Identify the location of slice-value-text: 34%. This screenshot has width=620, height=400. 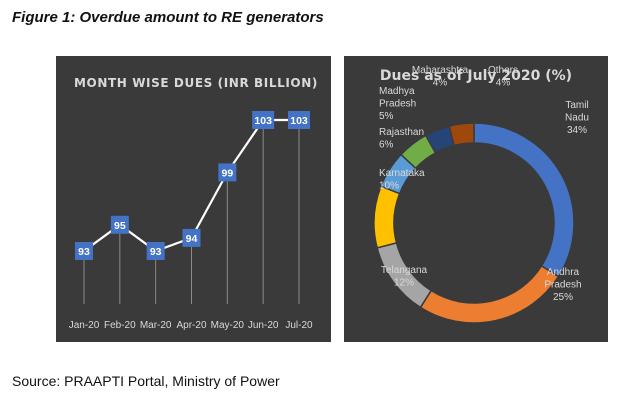
(577, 130).